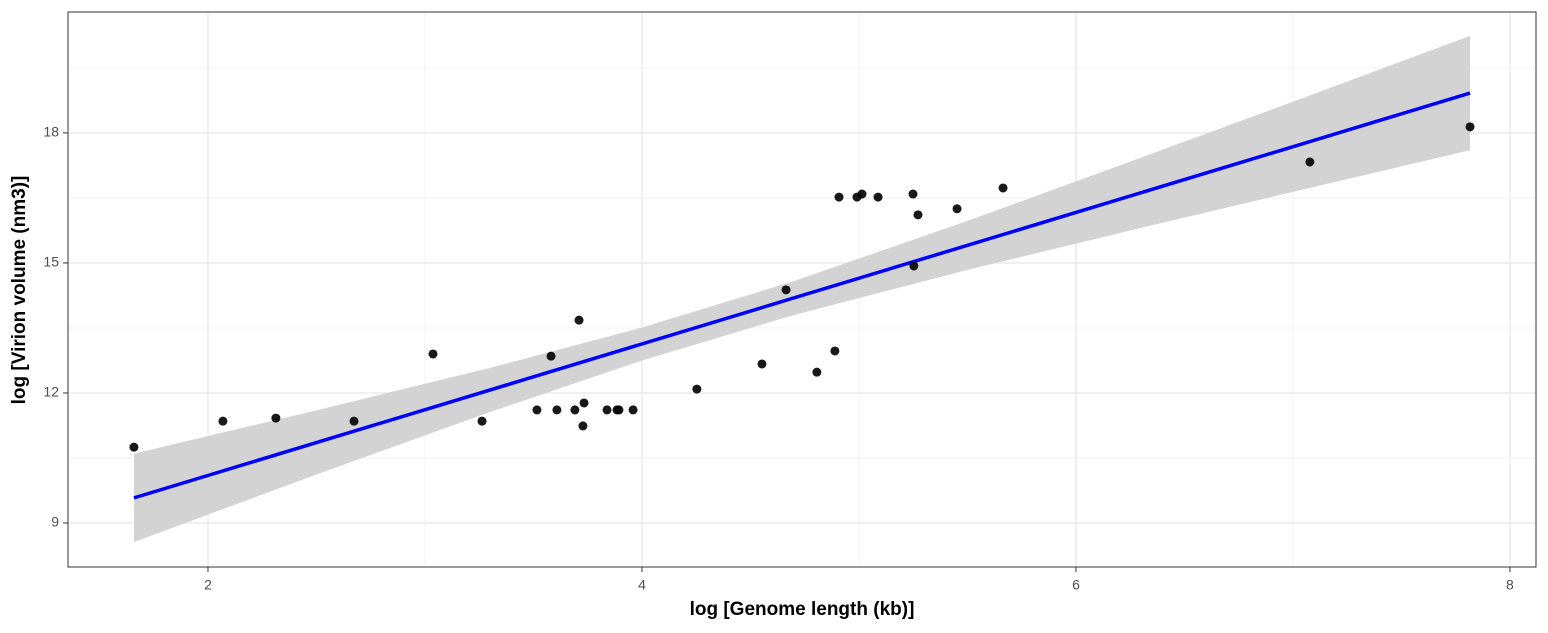 The width and height of the screenshot is (1548, 633). Describe the element at coordinates (51, 262) in the screenshot. I see `y-tick-label: 15` at that location.